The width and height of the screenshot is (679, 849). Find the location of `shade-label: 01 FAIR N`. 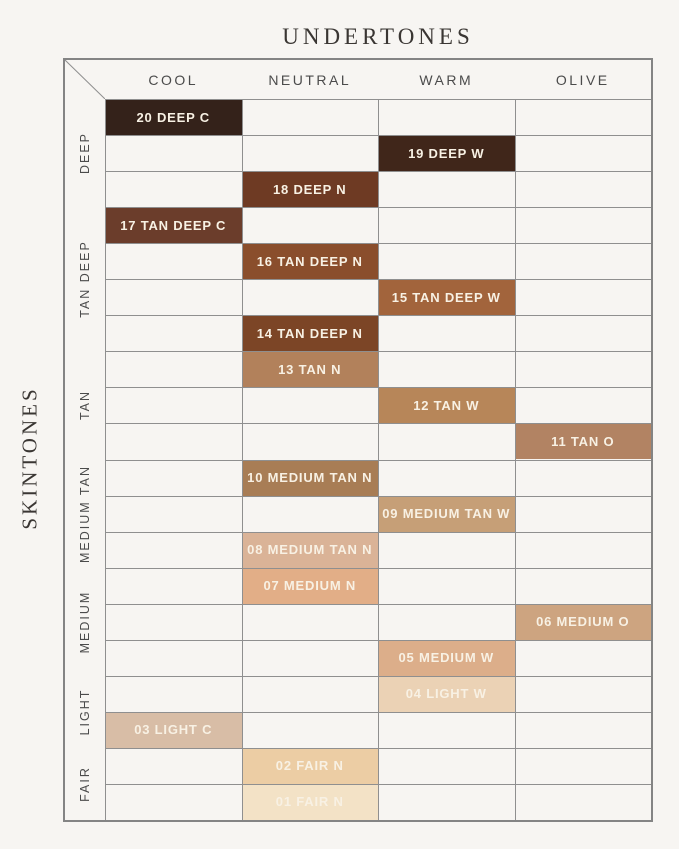

shade-label: 01 FAIR N is located at coordinates (309, 802).